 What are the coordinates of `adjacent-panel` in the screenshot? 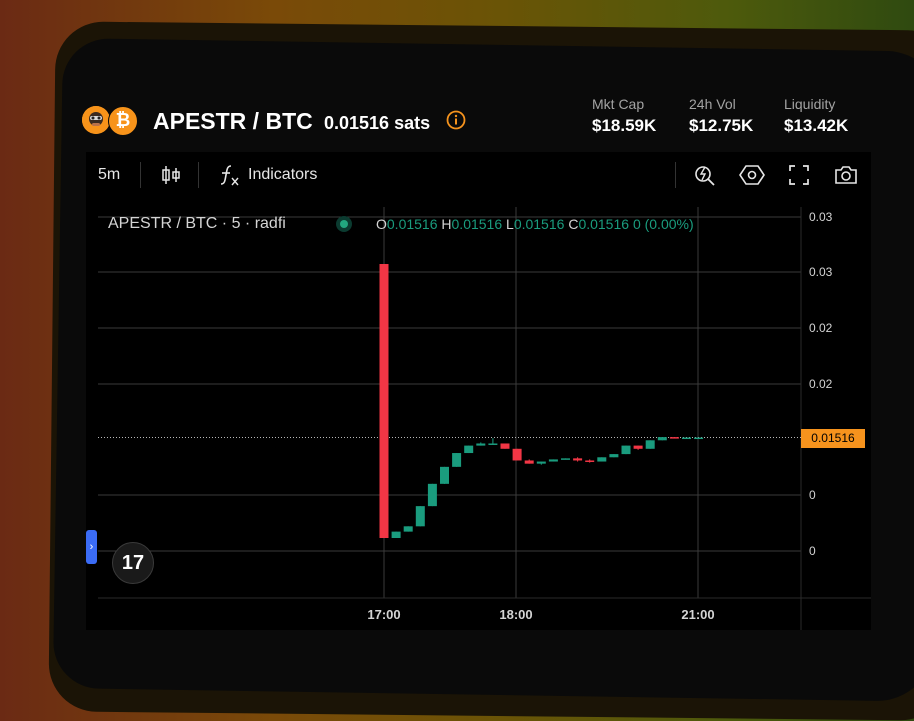 It's located at (910, 356).